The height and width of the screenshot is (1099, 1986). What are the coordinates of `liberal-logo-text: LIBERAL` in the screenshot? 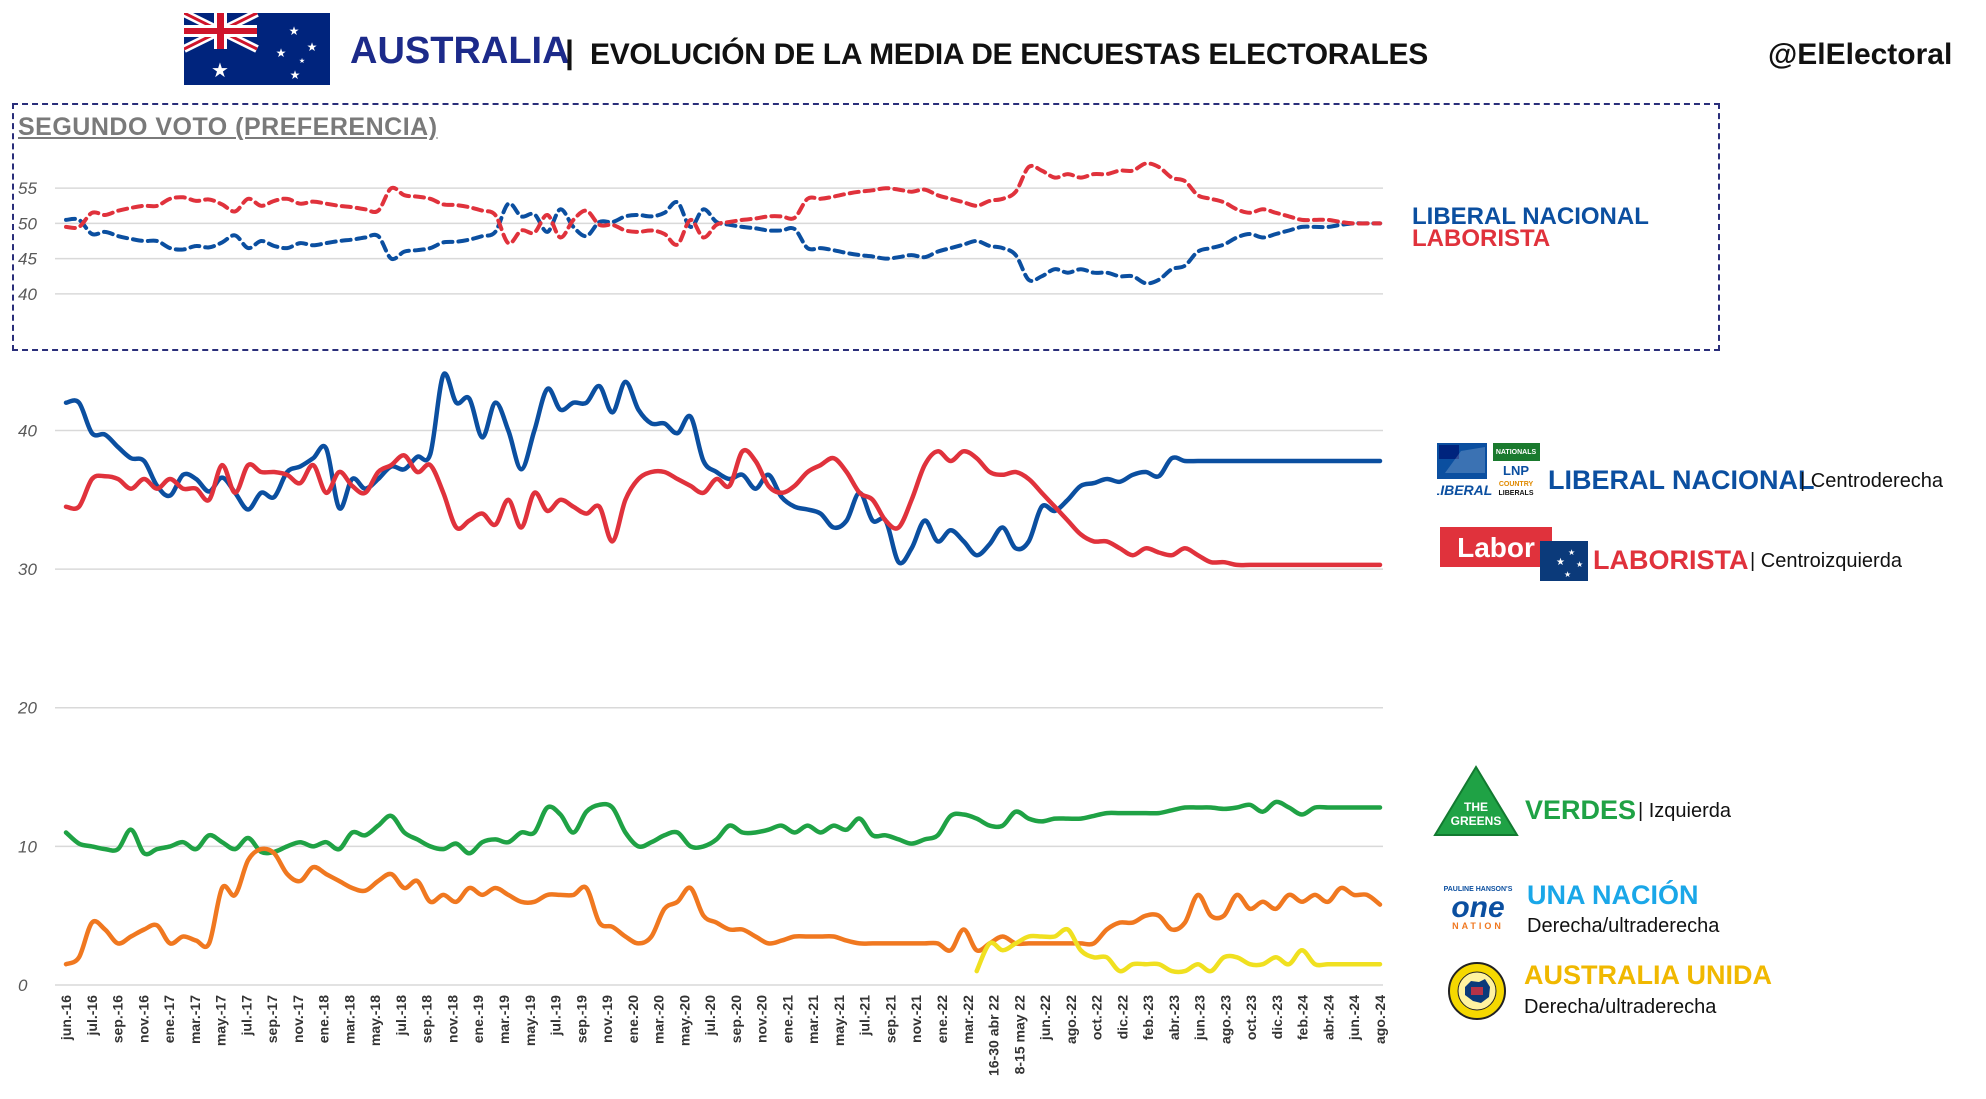 It's located at (1464, 490).